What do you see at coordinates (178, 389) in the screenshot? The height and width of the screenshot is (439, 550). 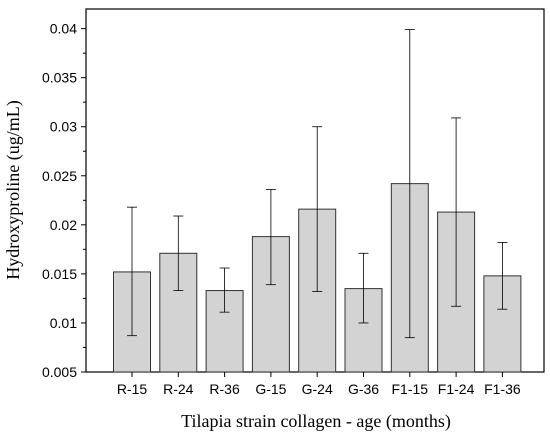 I see `x-tick-label: R-24` at bounding box center [178, 389].